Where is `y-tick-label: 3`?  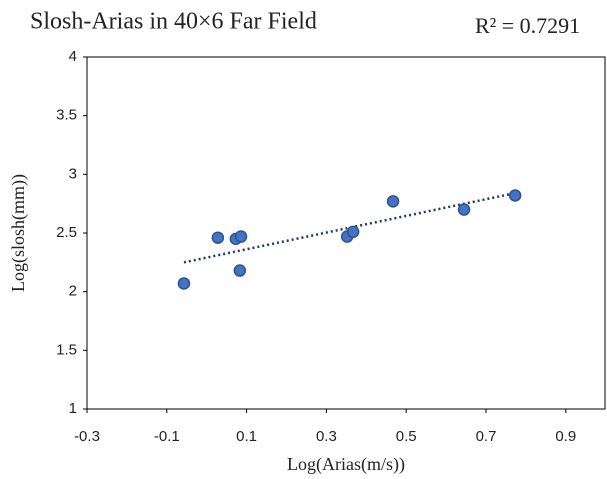 y-tick-label: 3 is located at coordinates (73, 173).